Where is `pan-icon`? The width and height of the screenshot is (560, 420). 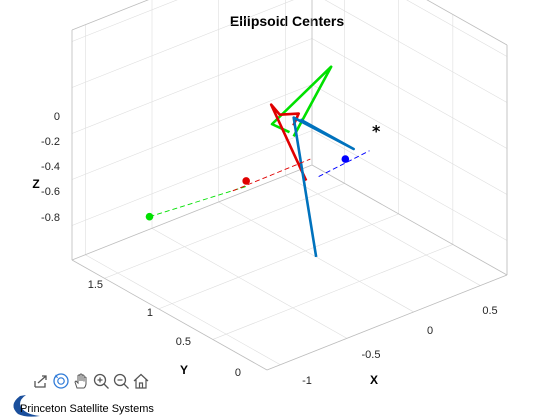
pan-icon is located at coordinates (81, 381).